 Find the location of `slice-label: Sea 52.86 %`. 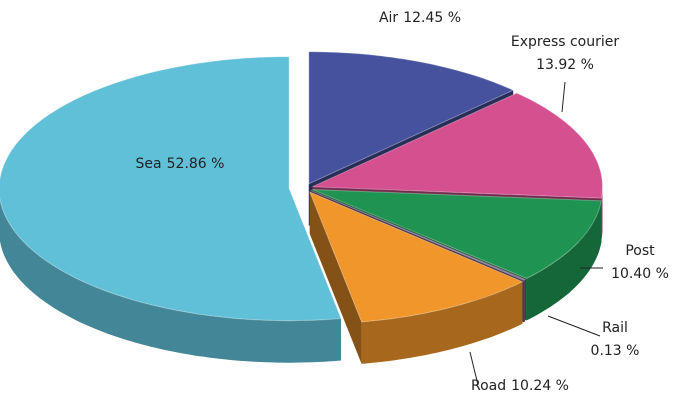

slice-label: Sea 52.86 % is located at coordinates (180, 164).